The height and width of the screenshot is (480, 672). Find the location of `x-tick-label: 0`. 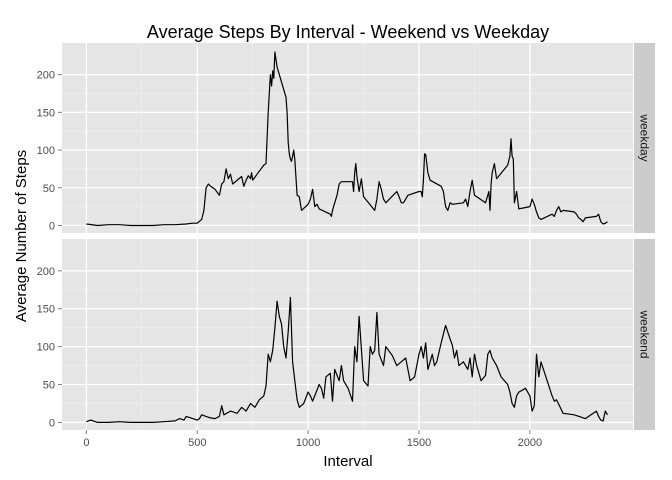

x-tick-label: 0 is located at coordinates (86, 443).